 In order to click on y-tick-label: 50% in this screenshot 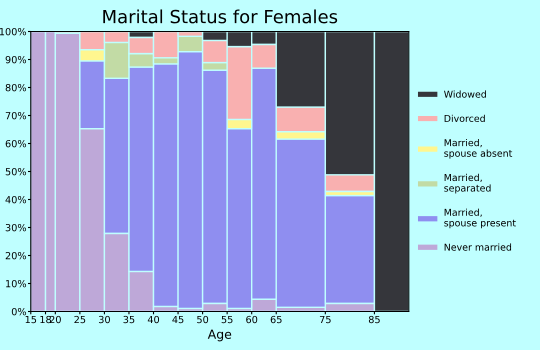, I will do `click(16, 172)`.